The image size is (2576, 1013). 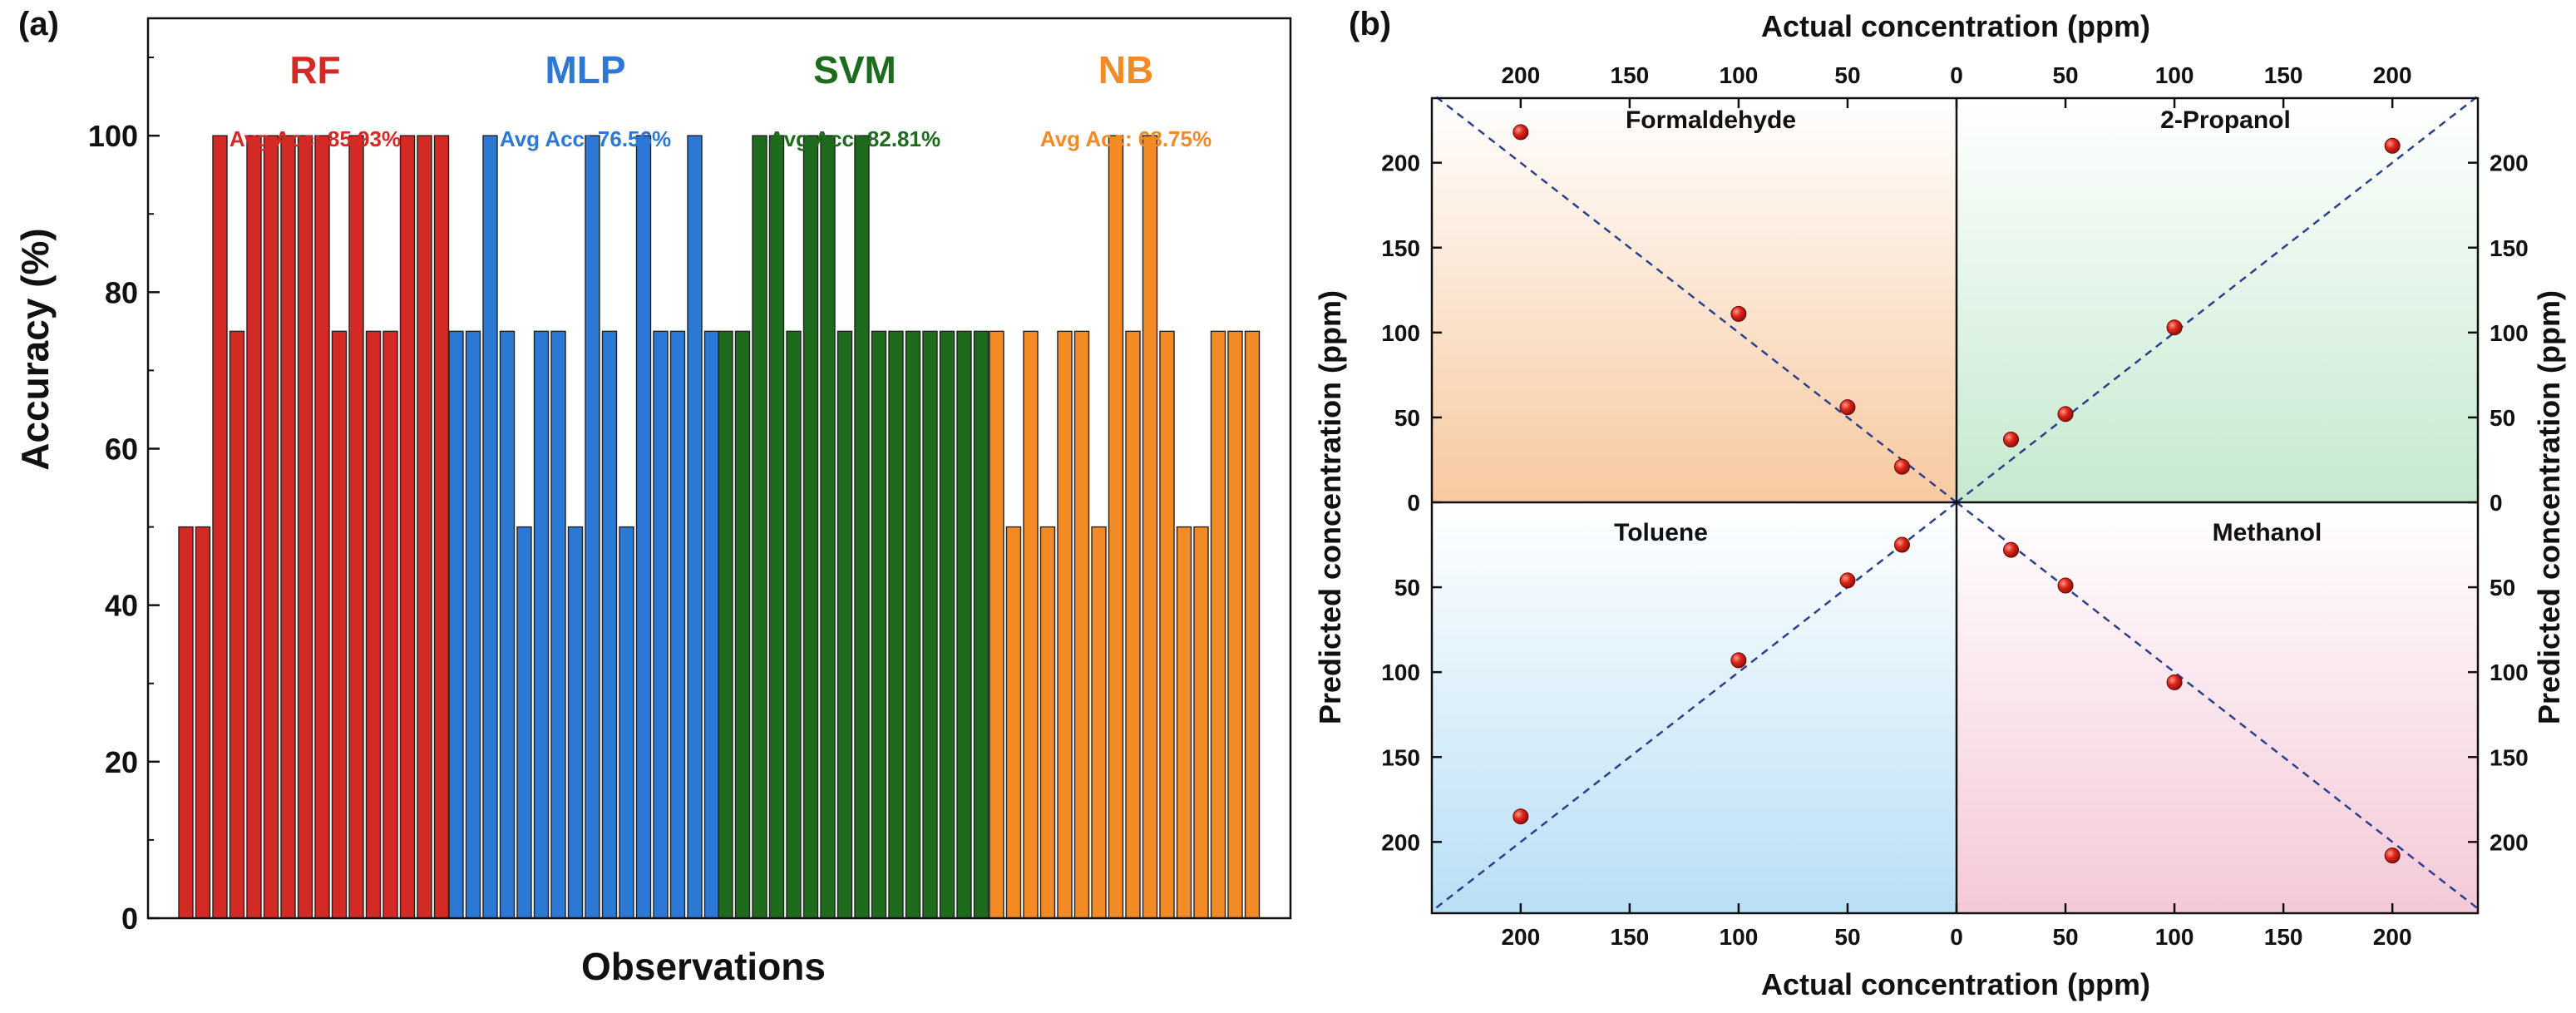 What do you see at coordinates (2509, 163) in the screenshot?
I see `ytick-label-right-8: 200` at bounding box center [2509, 163].